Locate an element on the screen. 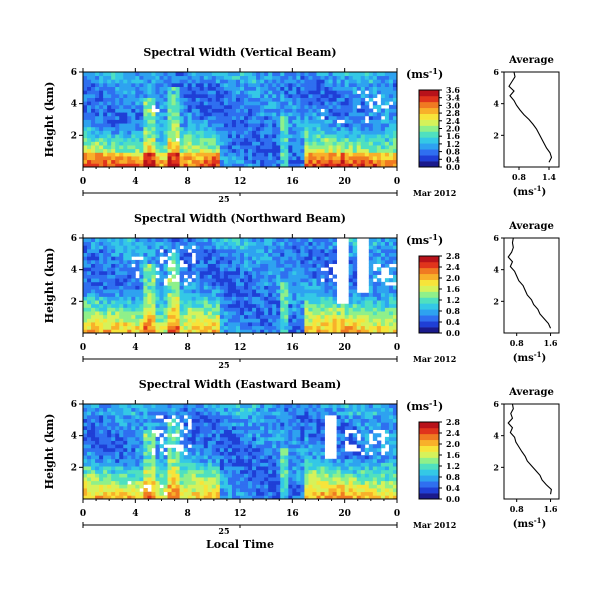 This screenshot has height=598, width=614. panel-title: Spectral Width (Vertical Beam) is located at coordinates (239, 52).